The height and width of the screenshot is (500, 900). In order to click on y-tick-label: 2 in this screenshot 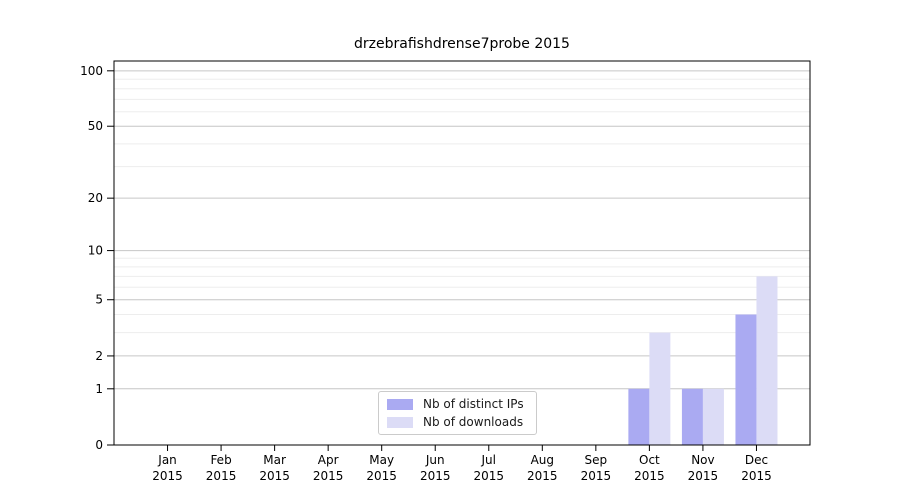, I will do `click(99, 356)`.